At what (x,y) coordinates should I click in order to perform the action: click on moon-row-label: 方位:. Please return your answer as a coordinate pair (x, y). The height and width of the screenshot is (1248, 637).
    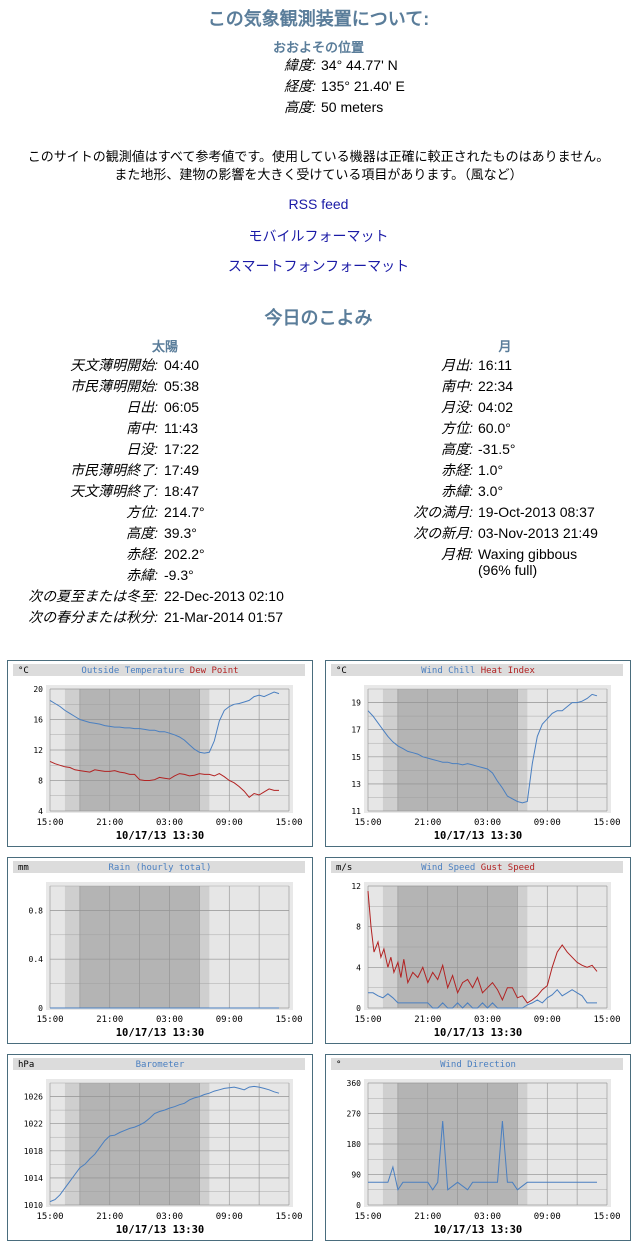
    Looking at the image, I should click on (457, 428).